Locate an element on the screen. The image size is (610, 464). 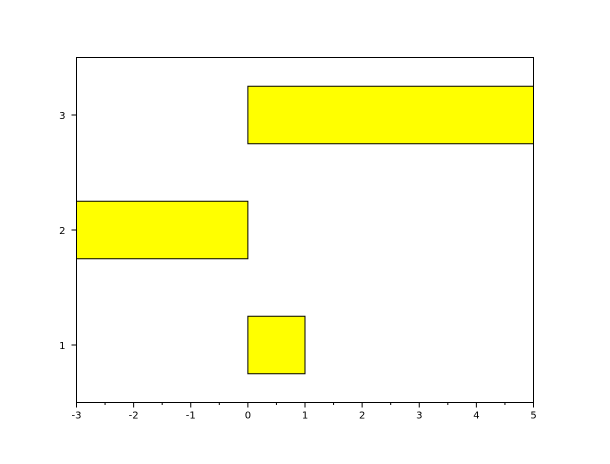
y-tick-label: 1 is located at coordinates (62, 346).